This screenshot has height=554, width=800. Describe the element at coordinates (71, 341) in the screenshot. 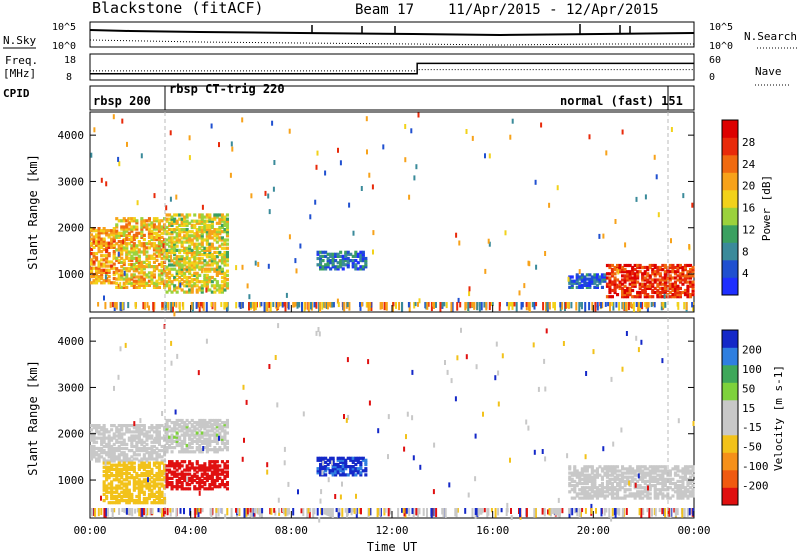

I see `y-tick-label: 4000` at that location.